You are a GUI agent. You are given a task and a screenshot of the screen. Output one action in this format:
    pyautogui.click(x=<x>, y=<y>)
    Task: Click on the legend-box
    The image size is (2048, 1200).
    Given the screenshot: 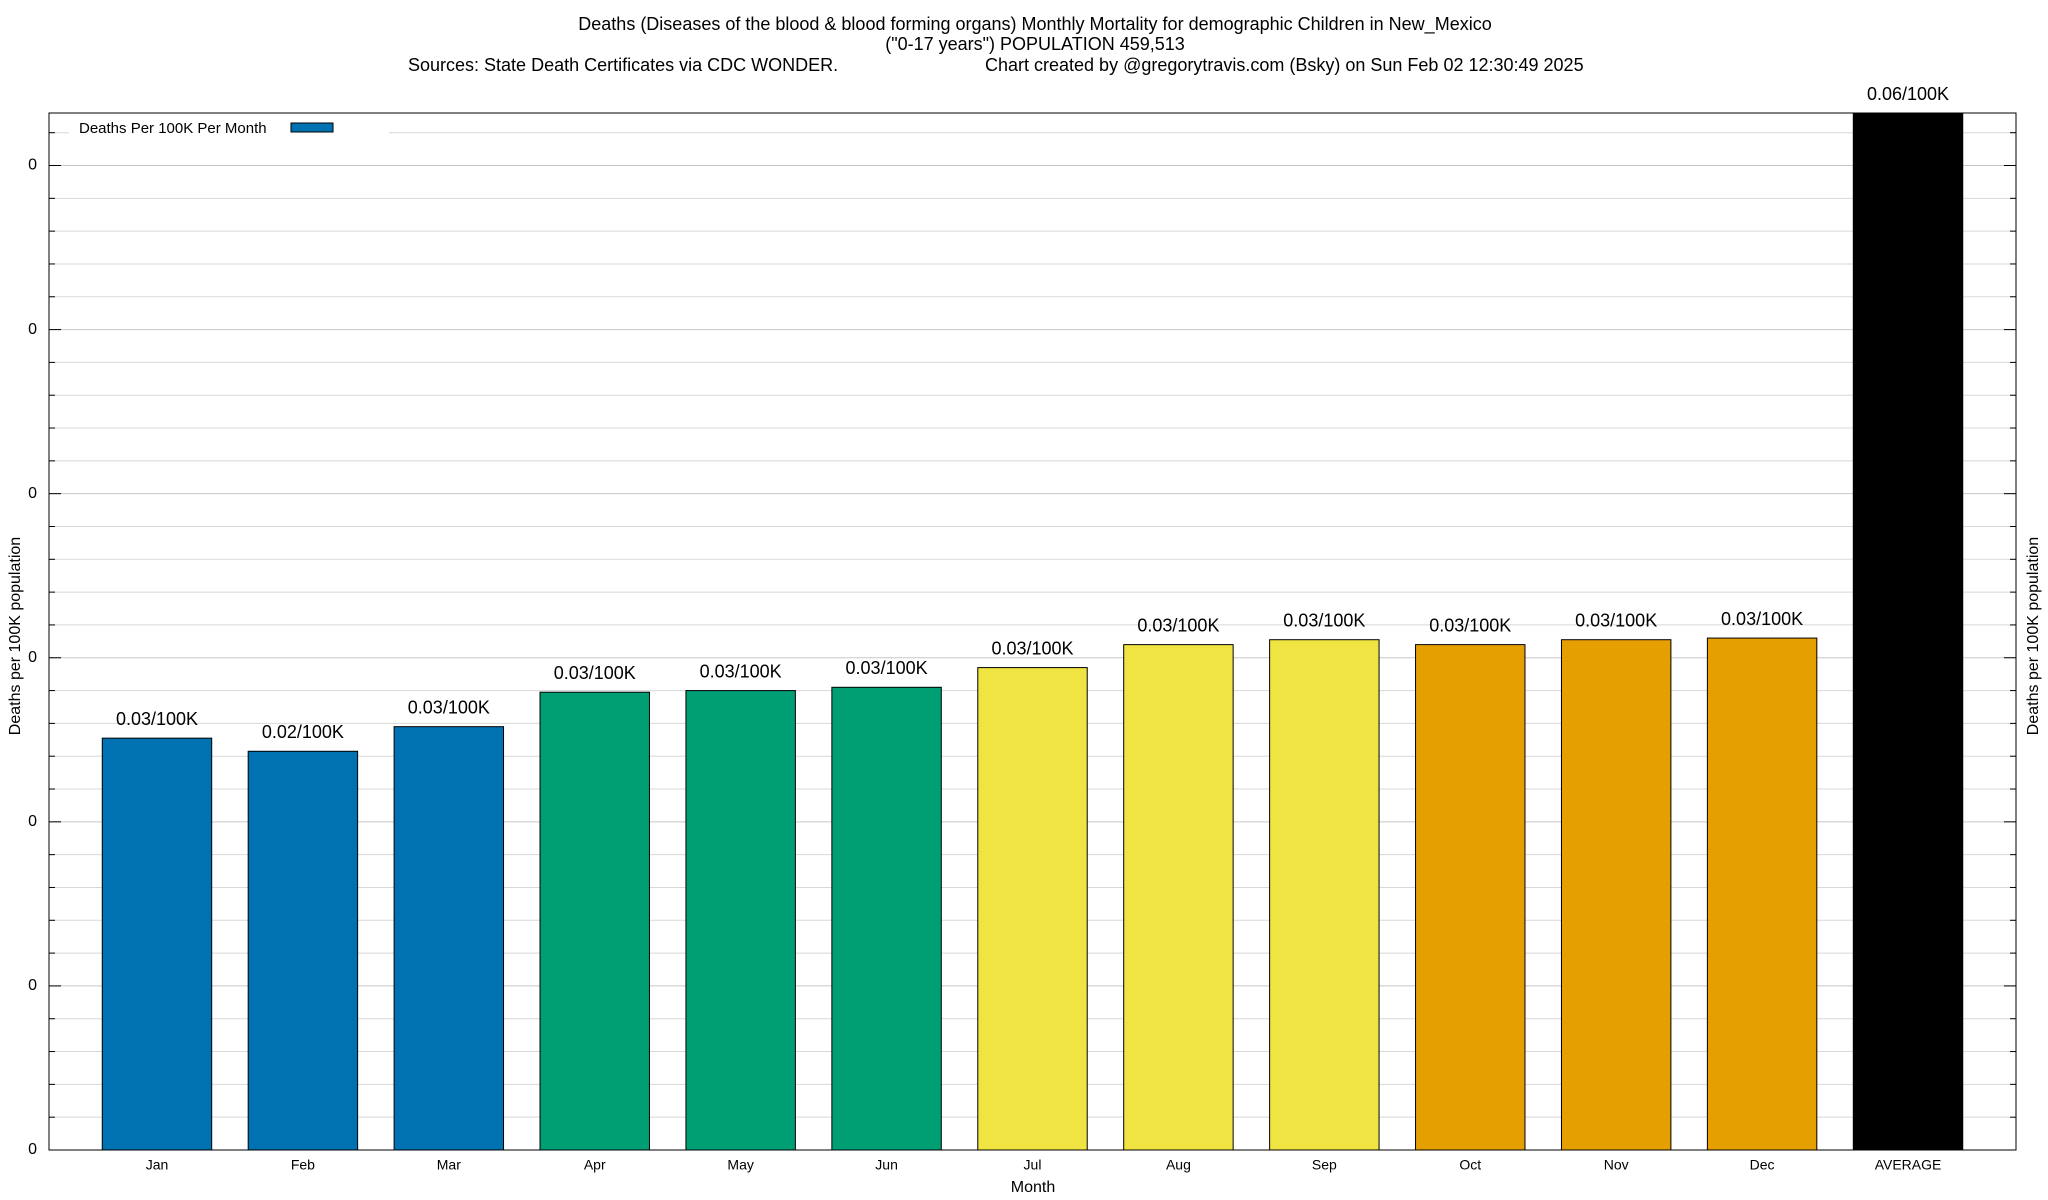 What is the action you would take?
    pyautogui.click(x=229, y=128)
    